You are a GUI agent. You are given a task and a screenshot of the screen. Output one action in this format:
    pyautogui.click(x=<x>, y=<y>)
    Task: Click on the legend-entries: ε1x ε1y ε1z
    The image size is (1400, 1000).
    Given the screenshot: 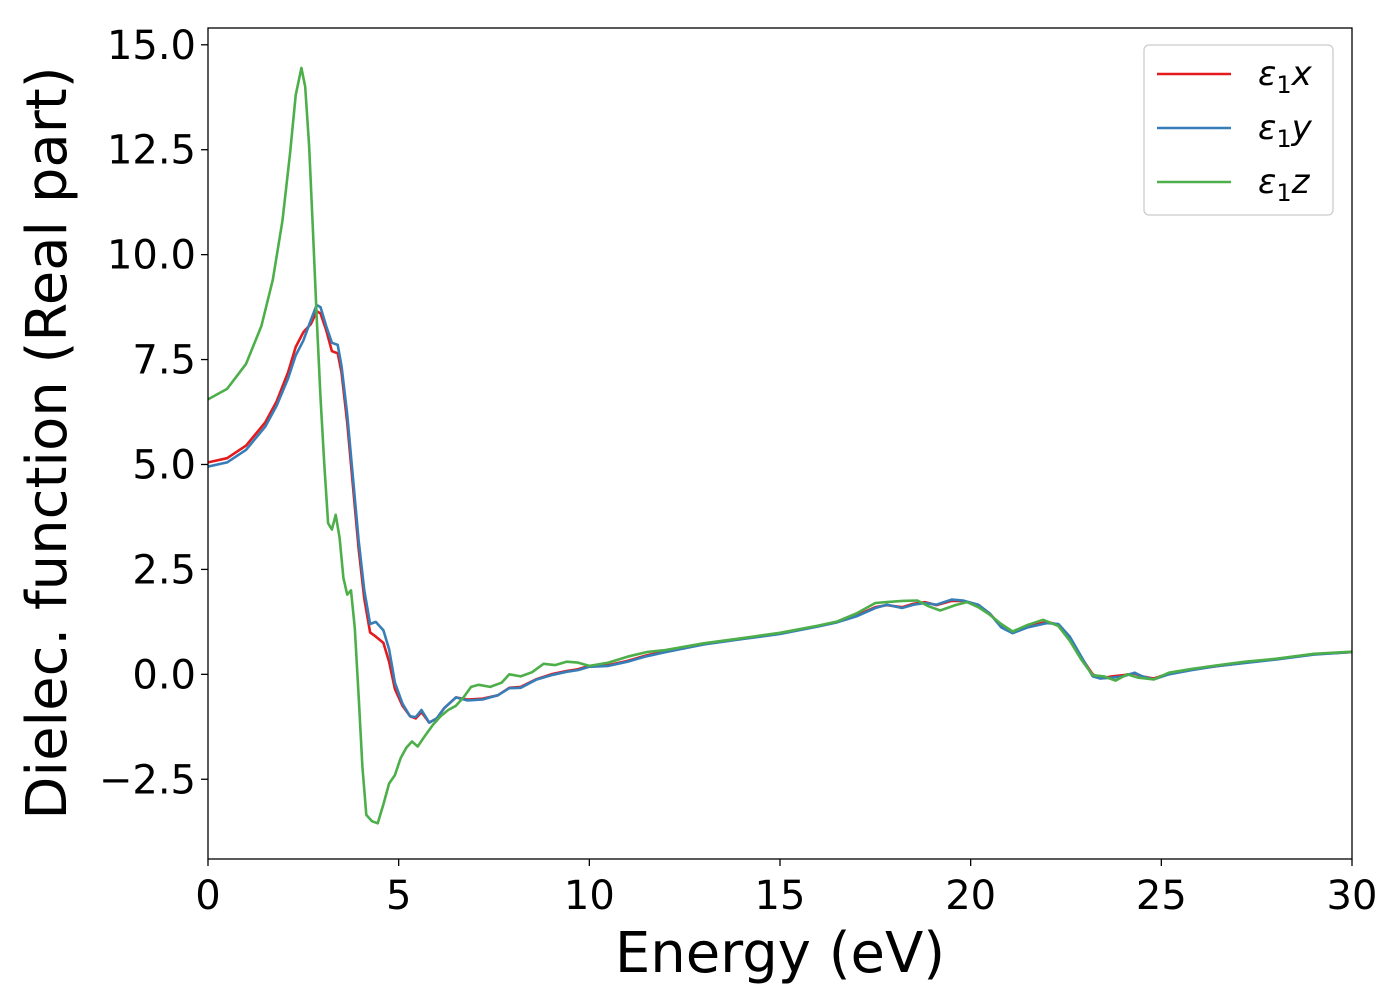 What is the action you would take?
    pyautogui.click(x=1235, y=130)
    